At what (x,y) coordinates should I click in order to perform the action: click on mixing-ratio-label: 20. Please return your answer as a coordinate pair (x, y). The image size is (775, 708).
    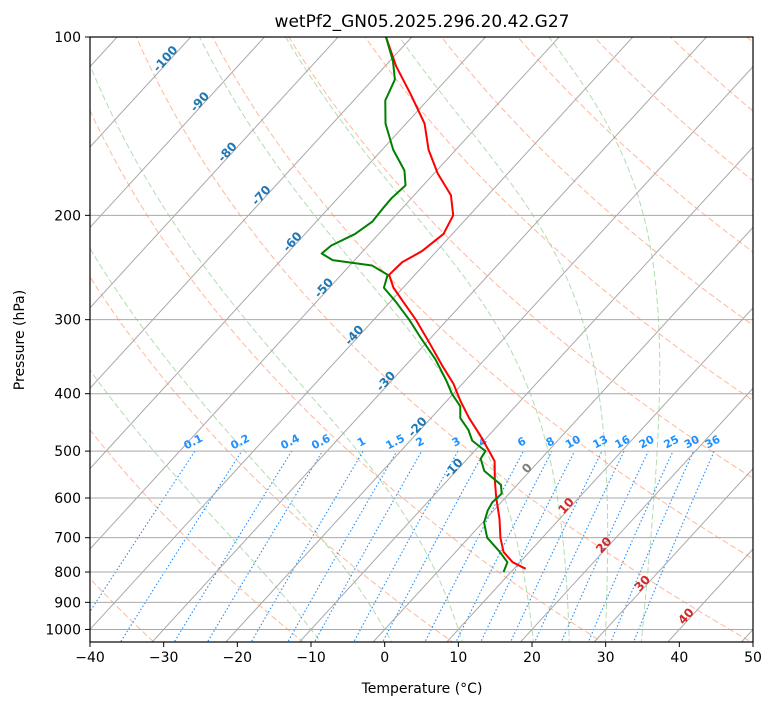
    Looking at the image, I should click on (647, 442).